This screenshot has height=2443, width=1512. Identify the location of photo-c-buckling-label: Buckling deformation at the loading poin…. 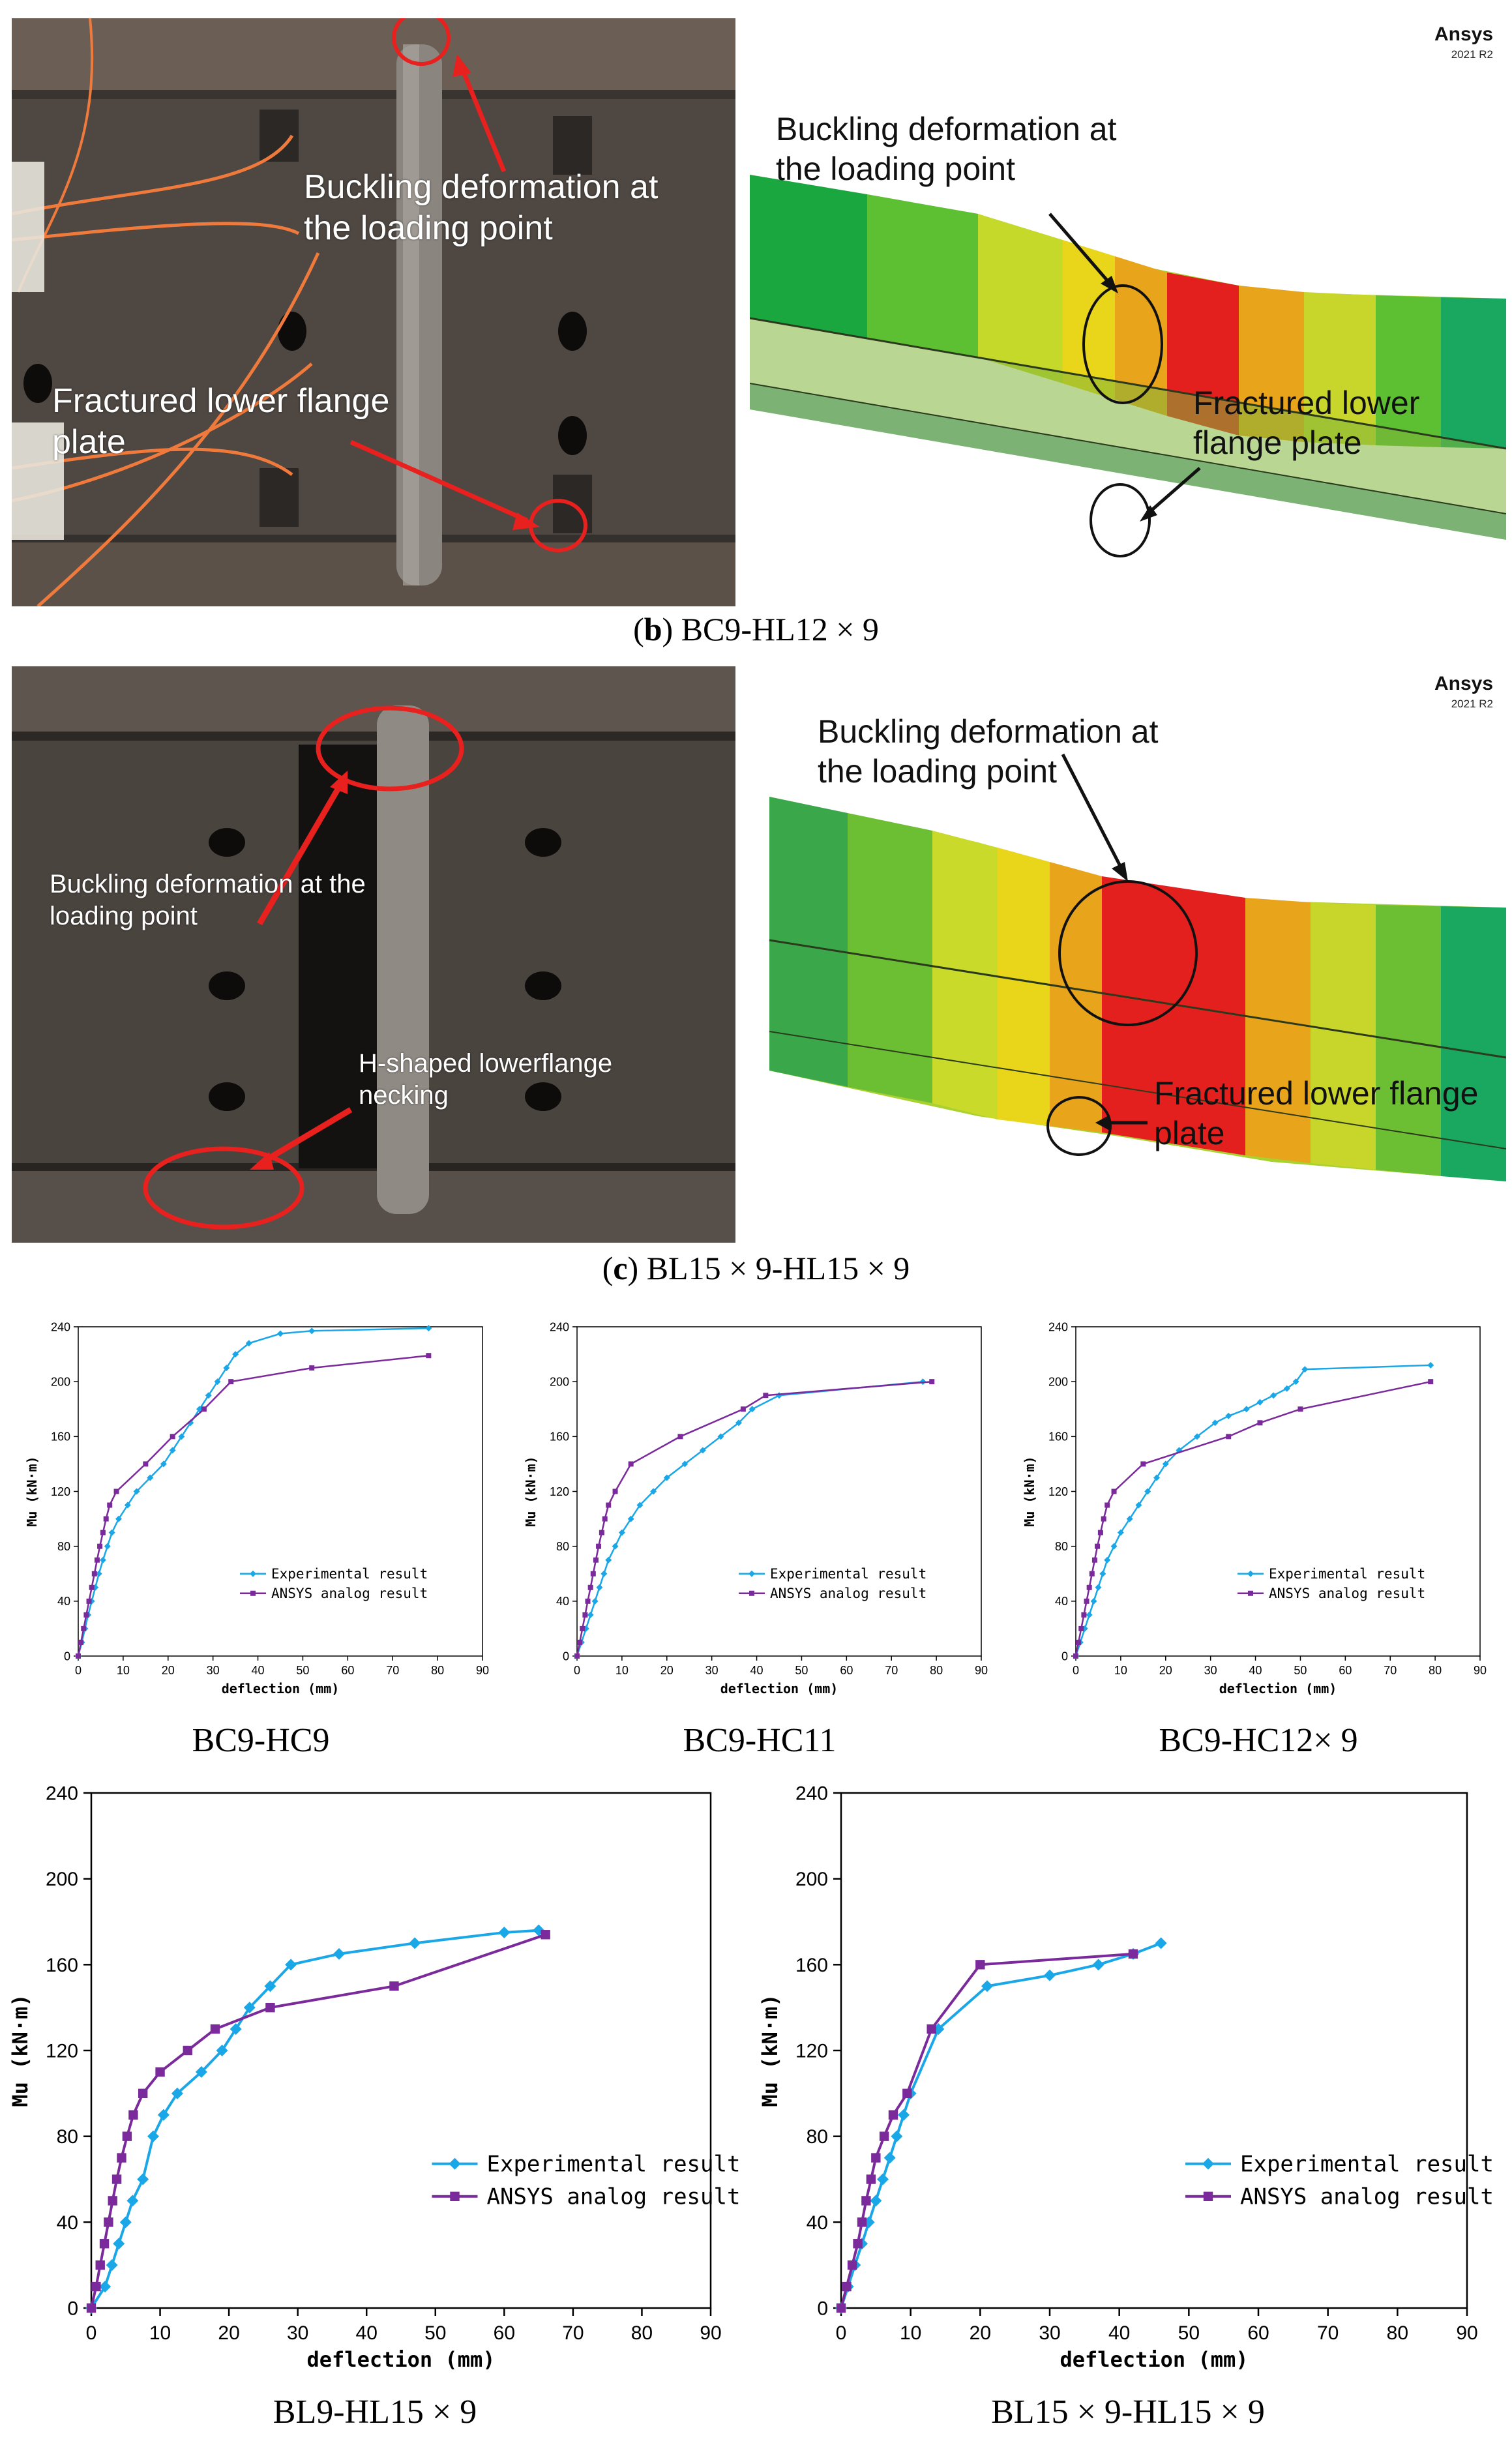
(208, 900).